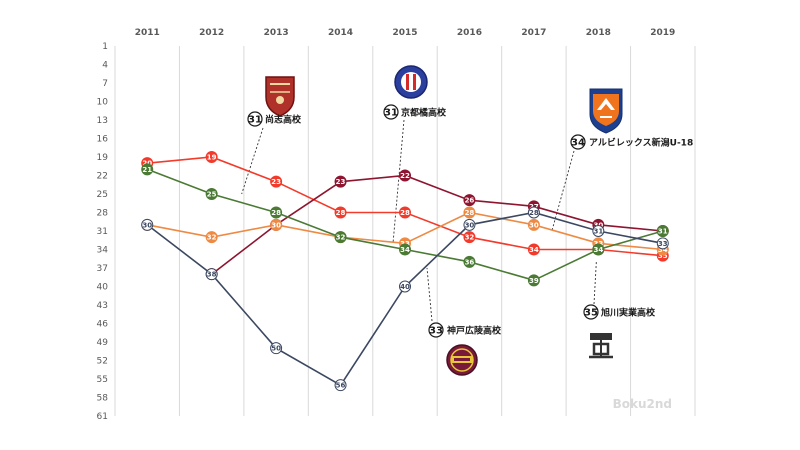  I want to click on data-point: 26, so click(469, 200).